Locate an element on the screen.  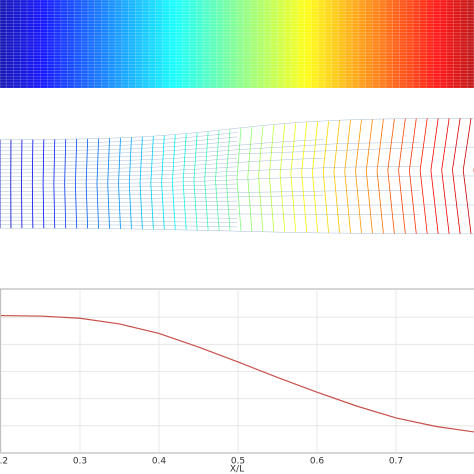
x-tick-label: 0.2 is located at coordinates (4, 462).